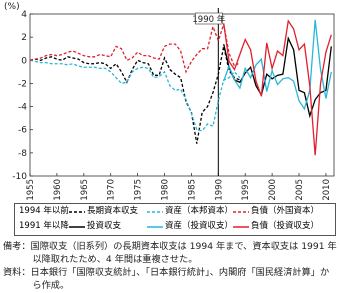 The image size is (340, 293). I want to click on y-tick-label: 4, so click(24, 15).